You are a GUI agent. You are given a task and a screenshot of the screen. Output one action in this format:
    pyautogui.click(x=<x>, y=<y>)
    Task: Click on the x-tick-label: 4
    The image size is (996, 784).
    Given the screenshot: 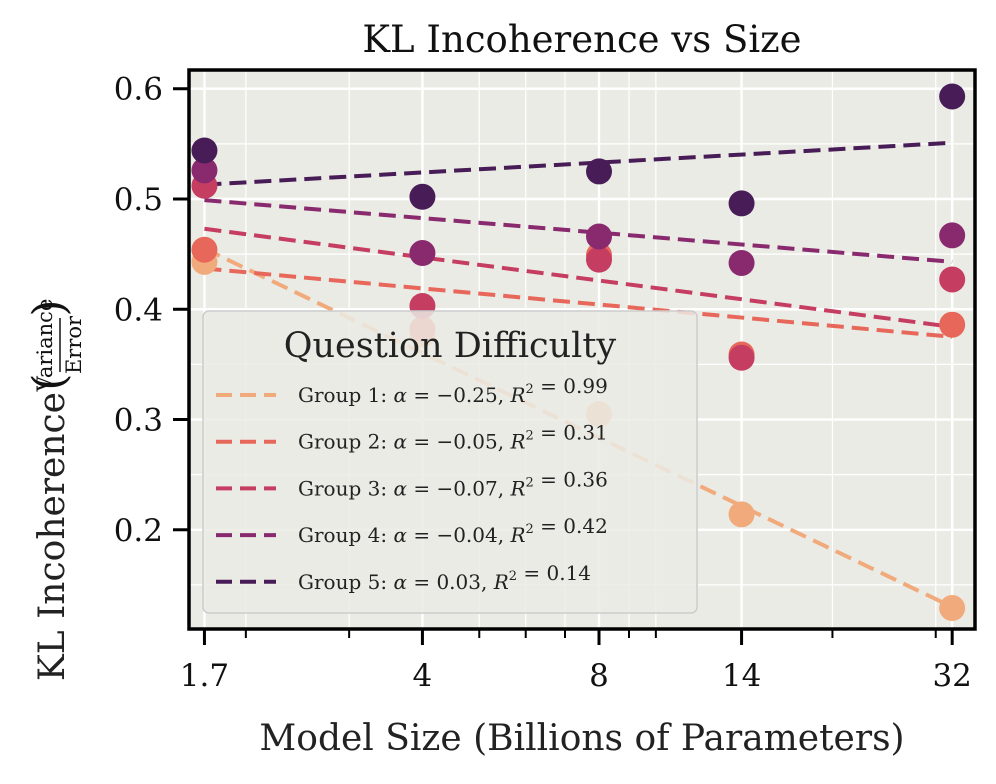 What is the action you would take?
    pyautogui.click(x=423, y=676)
    